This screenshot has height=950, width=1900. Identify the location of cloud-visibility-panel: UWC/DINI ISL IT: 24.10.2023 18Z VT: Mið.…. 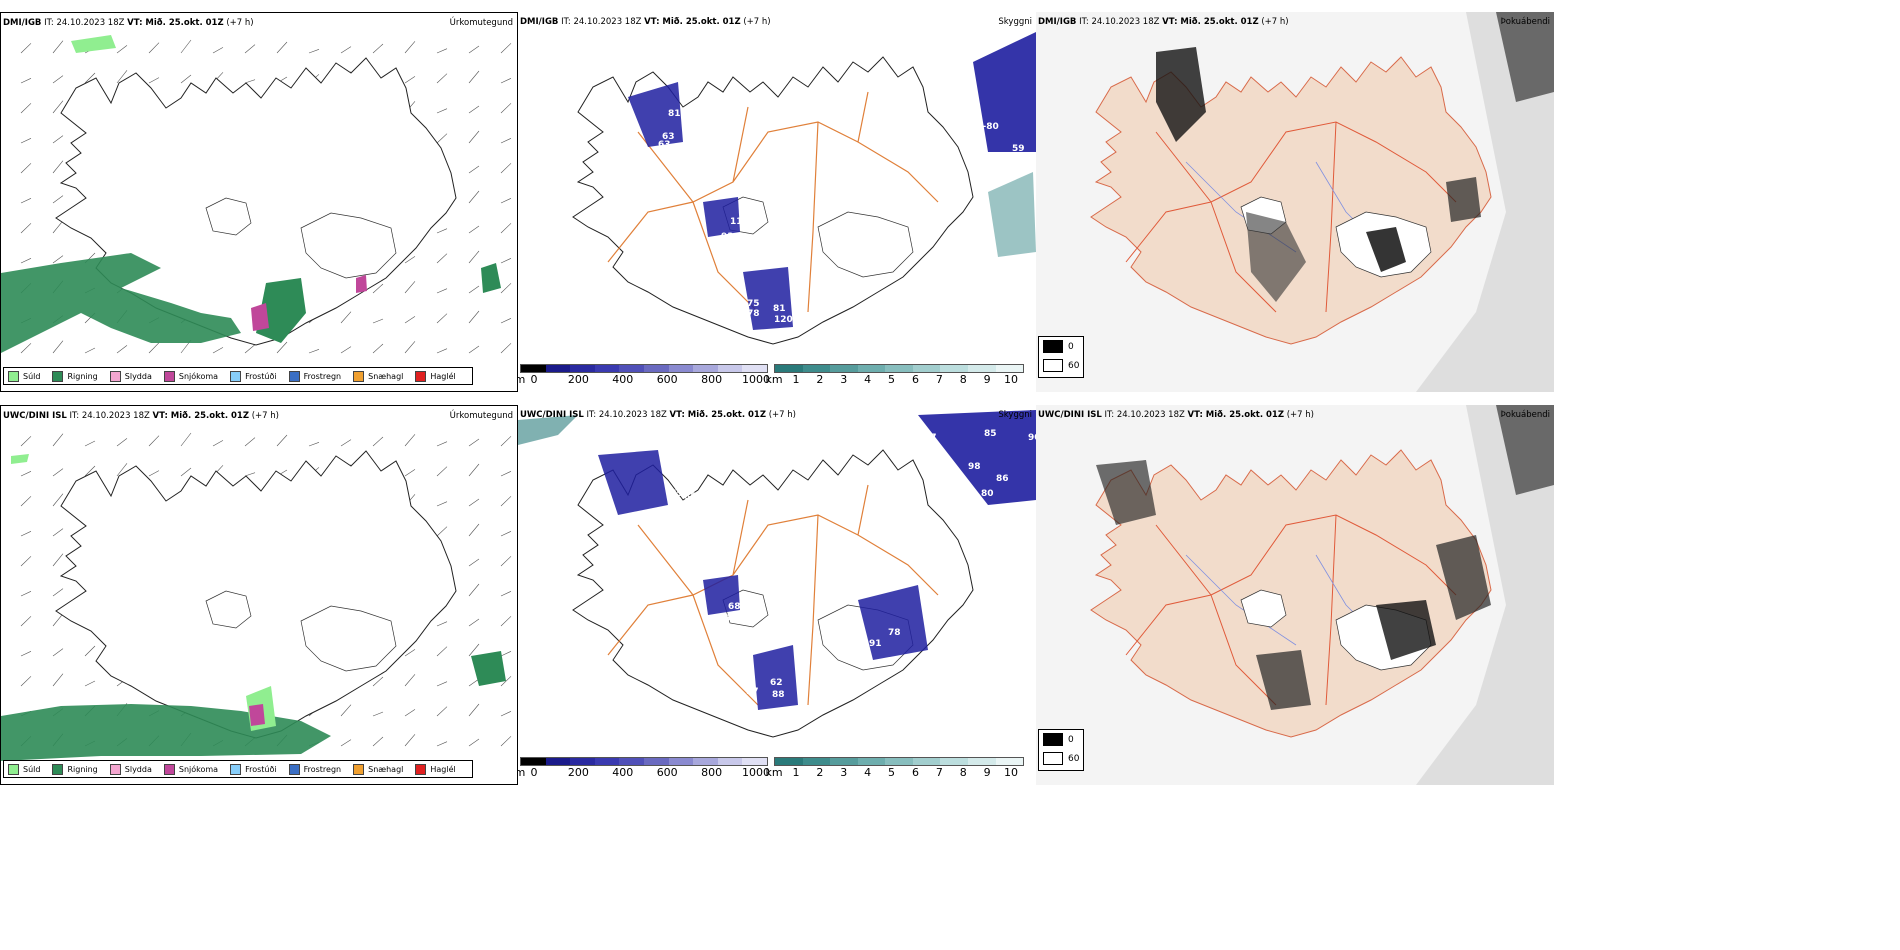
(777, 595).